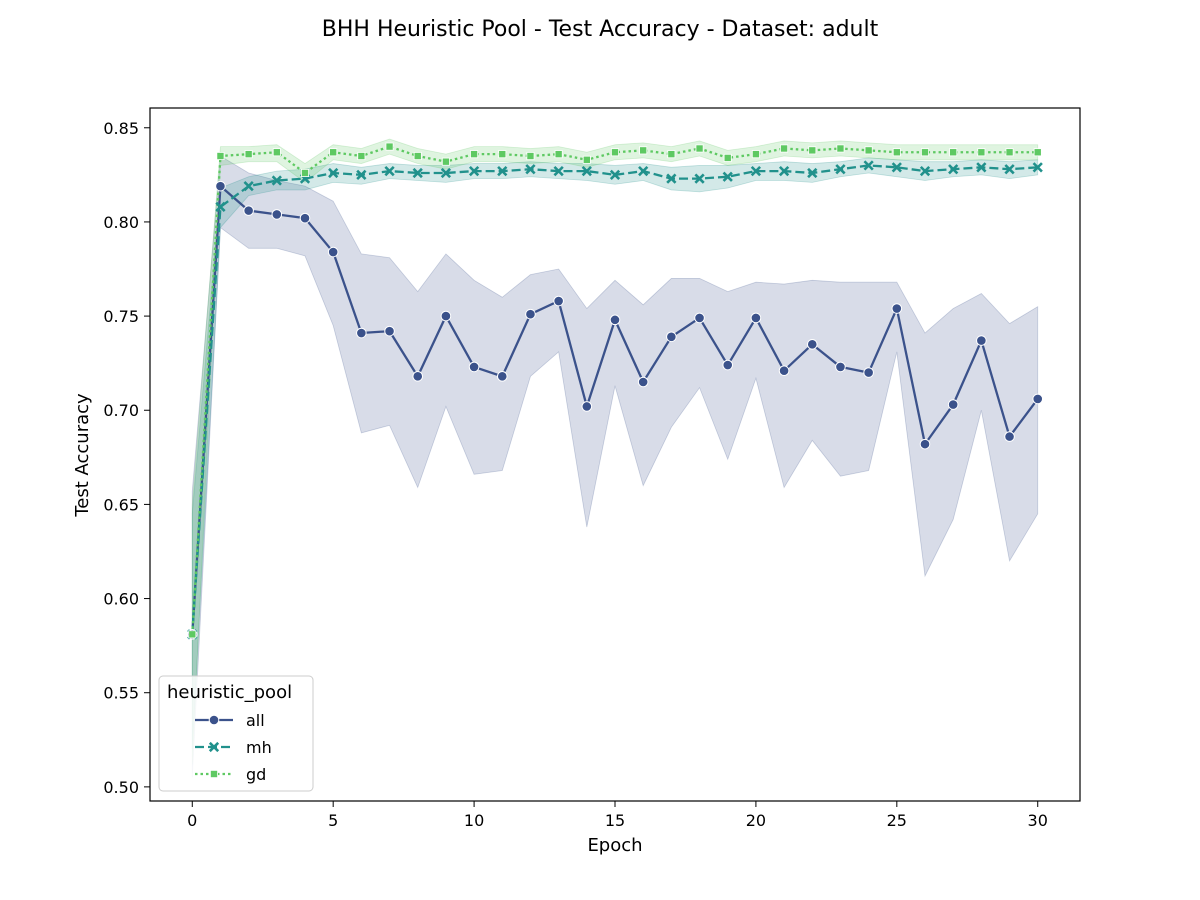  What do you see at coordinates (121, 316) in the screenshot?
I see `y-tick-label: 0.75` at bounding box center [121, 316].